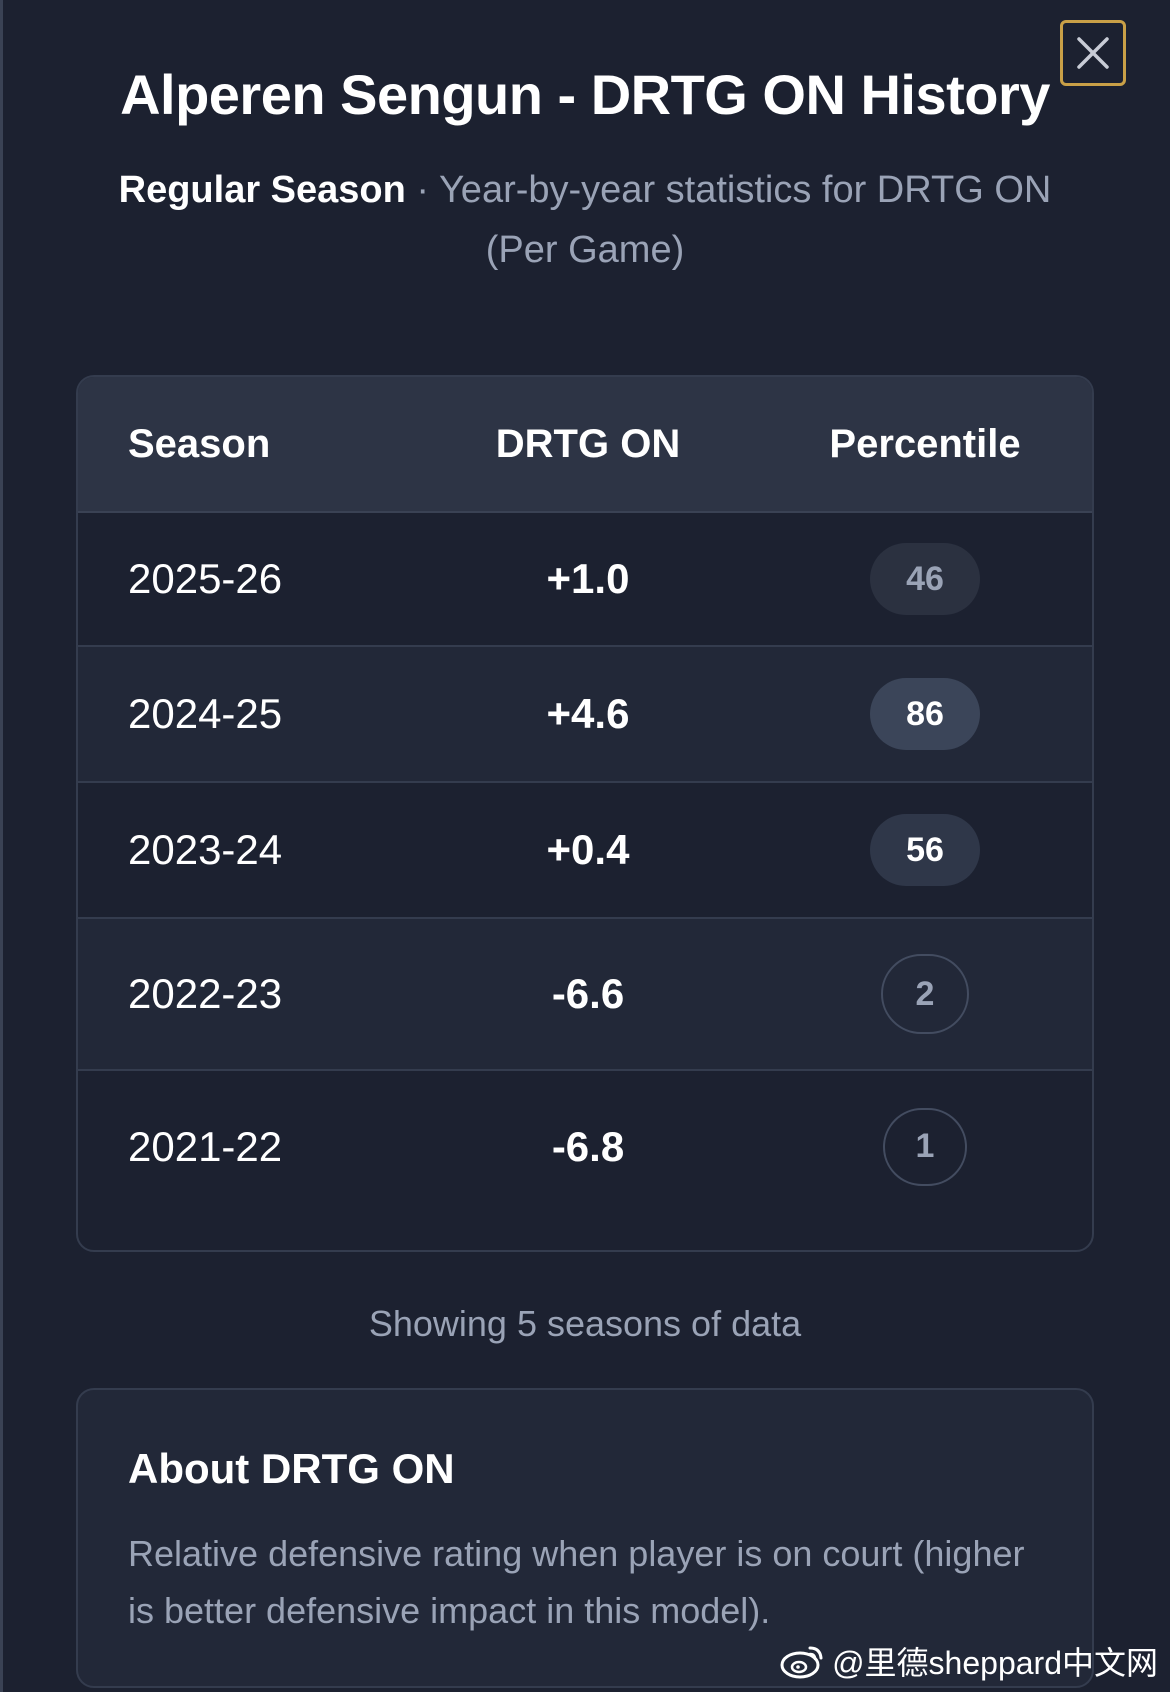  I want to click on season-cell: 2025-26, so click(205, 578).